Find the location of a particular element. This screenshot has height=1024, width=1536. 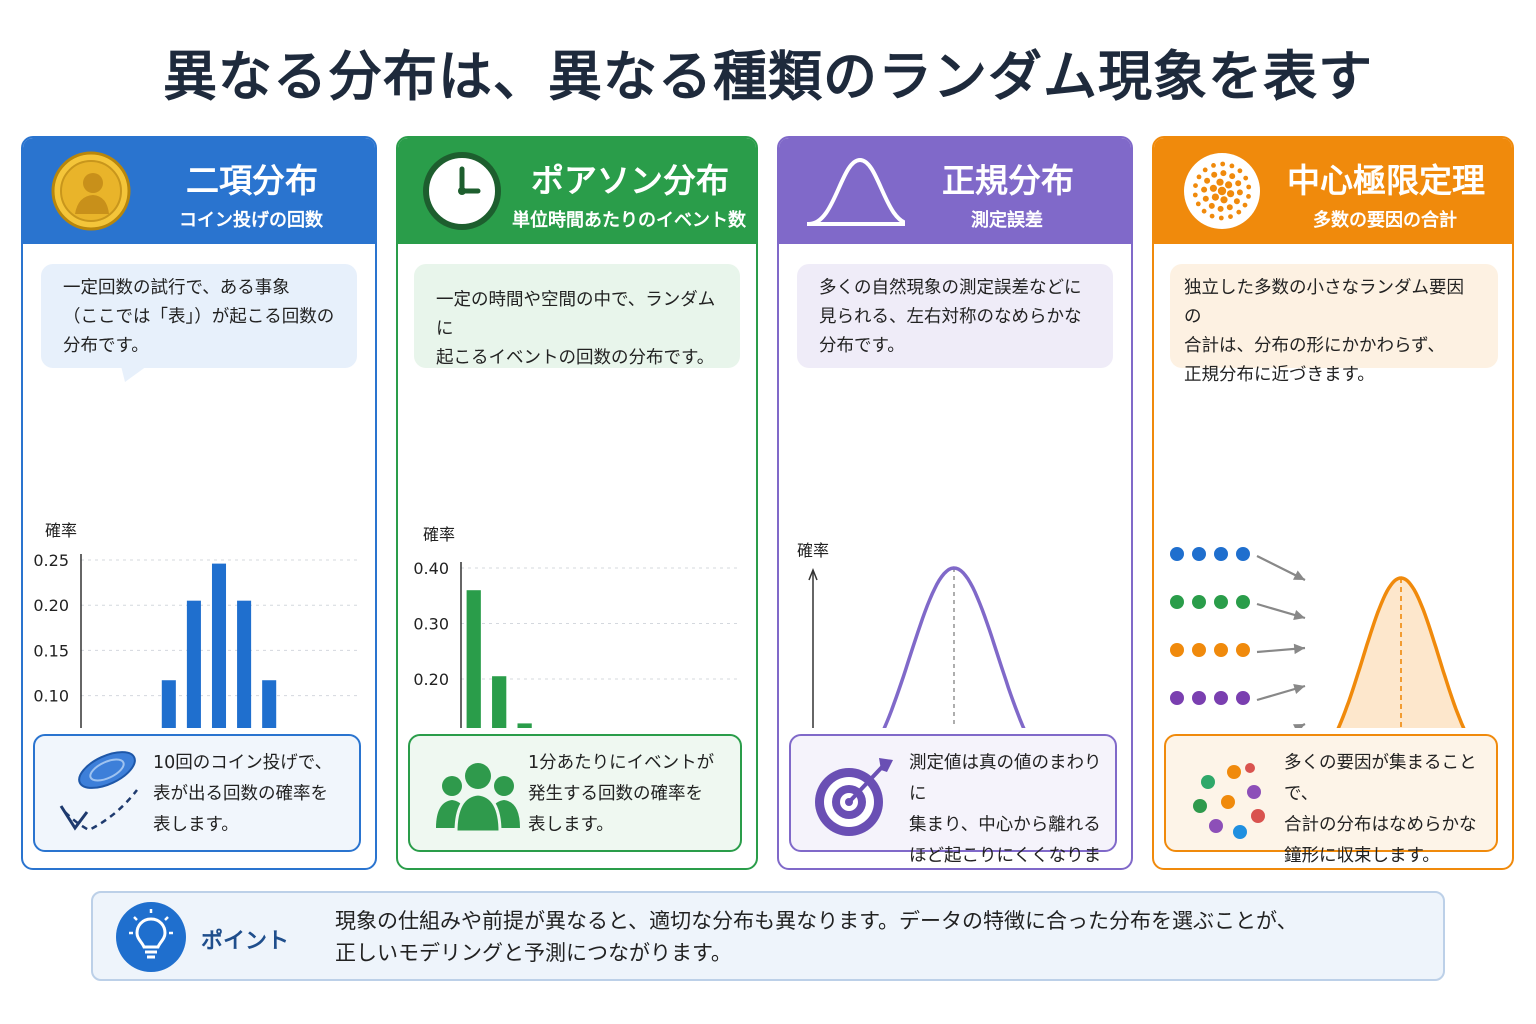

desc-line: 一定の時間や空間の中で、ランダムに is located at coordinates (576, 314).